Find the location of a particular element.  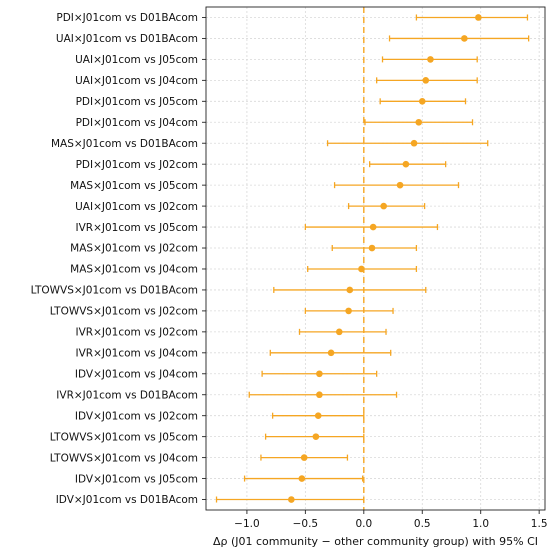

row-label: MAS×J01com vs J05com is located at coordinates (134, 186).